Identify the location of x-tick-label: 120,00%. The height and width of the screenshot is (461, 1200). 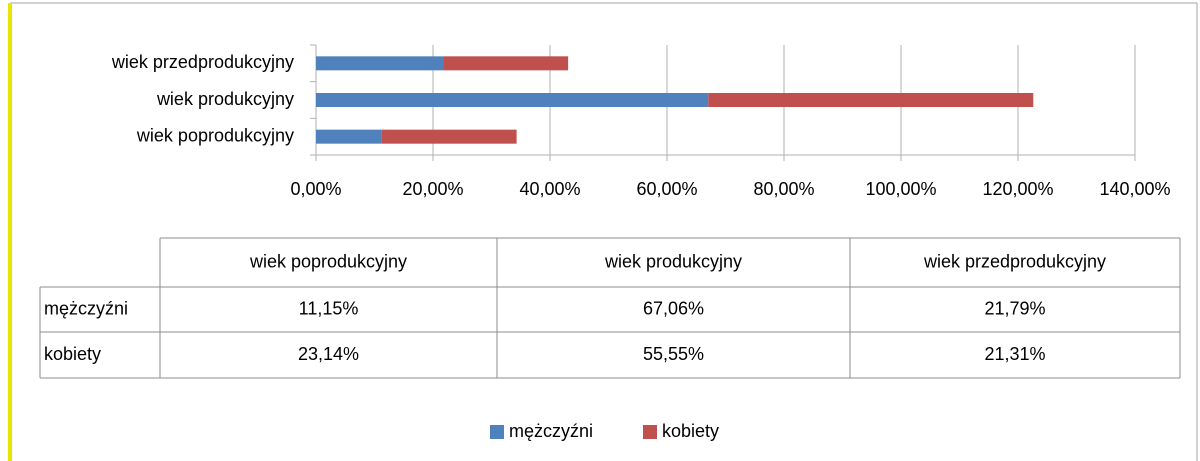
(1017, 189).